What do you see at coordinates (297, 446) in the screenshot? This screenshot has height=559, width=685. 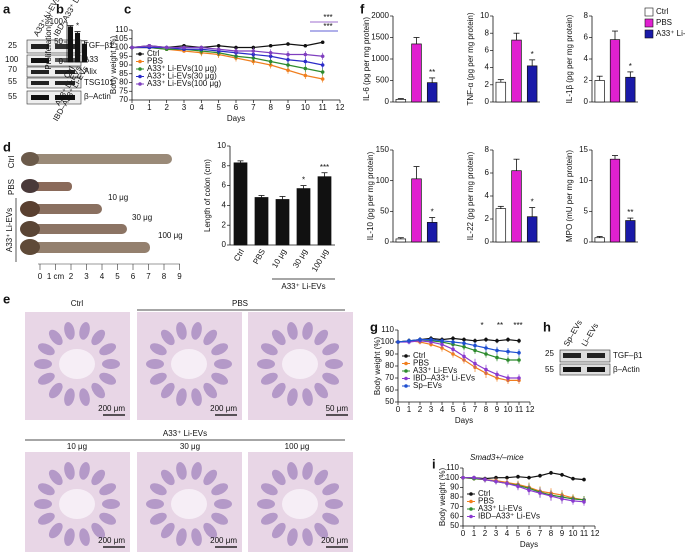 I see `dose-label: 100 μg` at bounding box center [297, 446].